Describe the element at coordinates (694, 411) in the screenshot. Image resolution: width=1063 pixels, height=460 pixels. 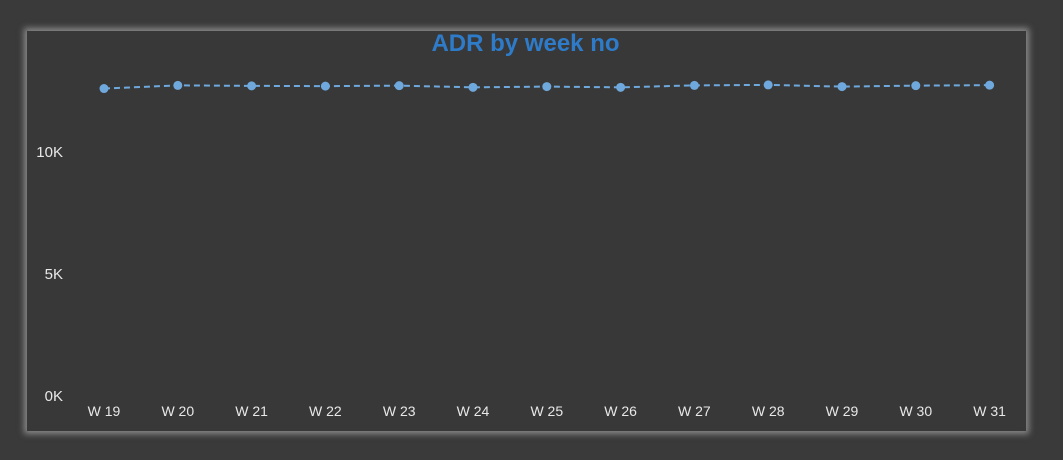
I see `x-tick-label: W 27` at that location.